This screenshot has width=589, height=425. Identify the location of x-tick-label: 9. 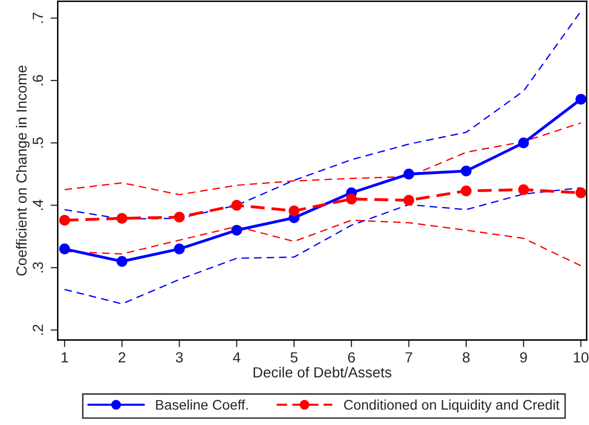
(523, 357).